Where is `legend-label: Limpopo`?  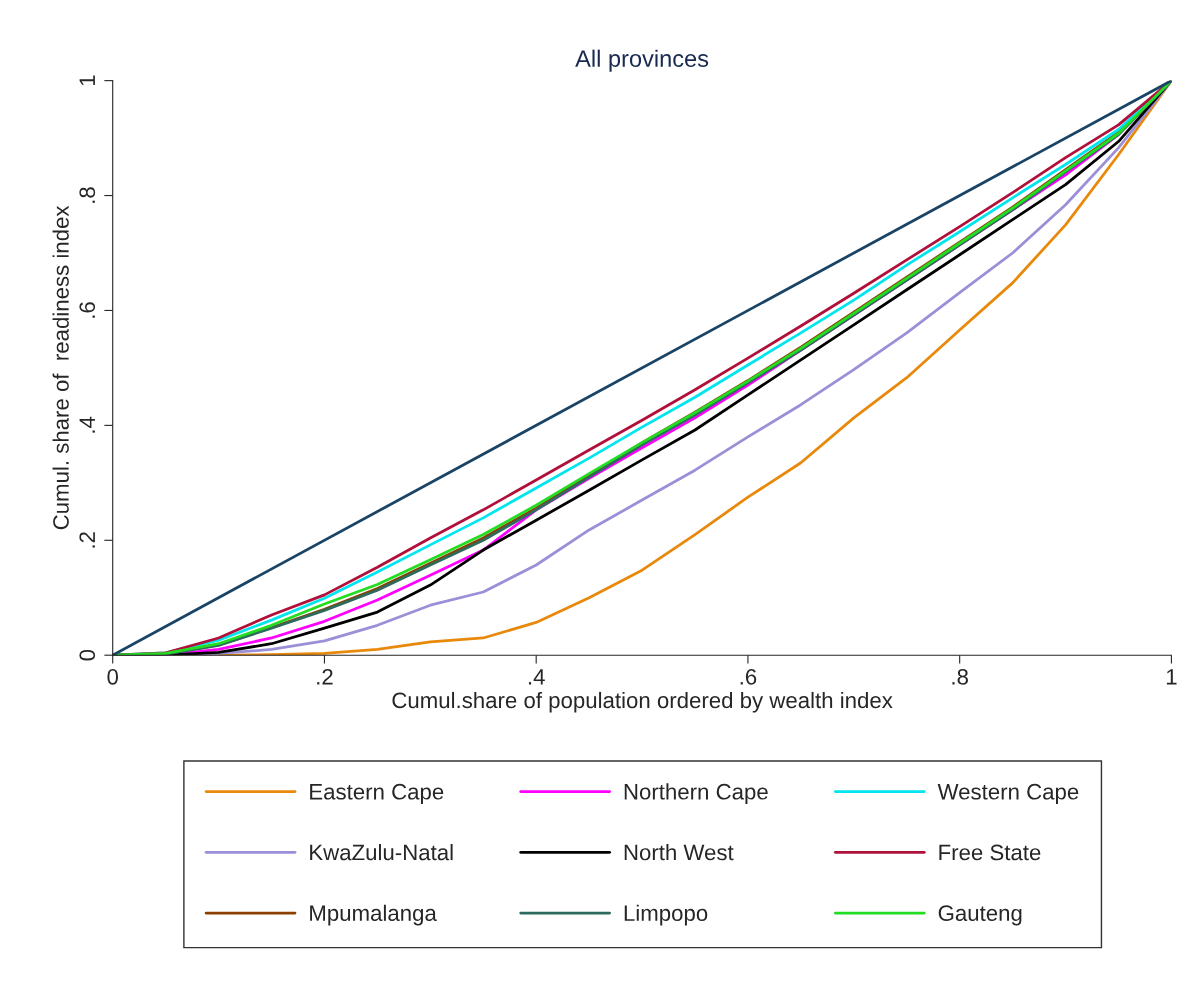
legend-label: Limpopo is located at coordinates (666, 915).